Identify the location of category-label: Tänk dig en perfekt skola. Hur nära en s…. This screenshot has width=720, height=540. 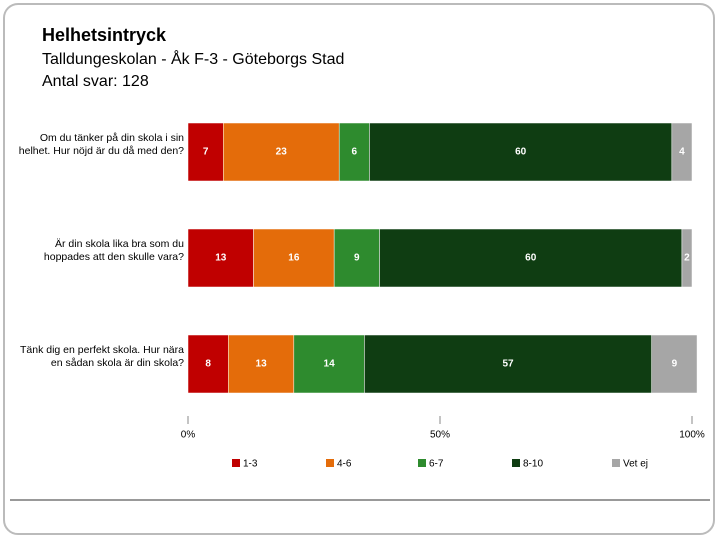
(101, 356).